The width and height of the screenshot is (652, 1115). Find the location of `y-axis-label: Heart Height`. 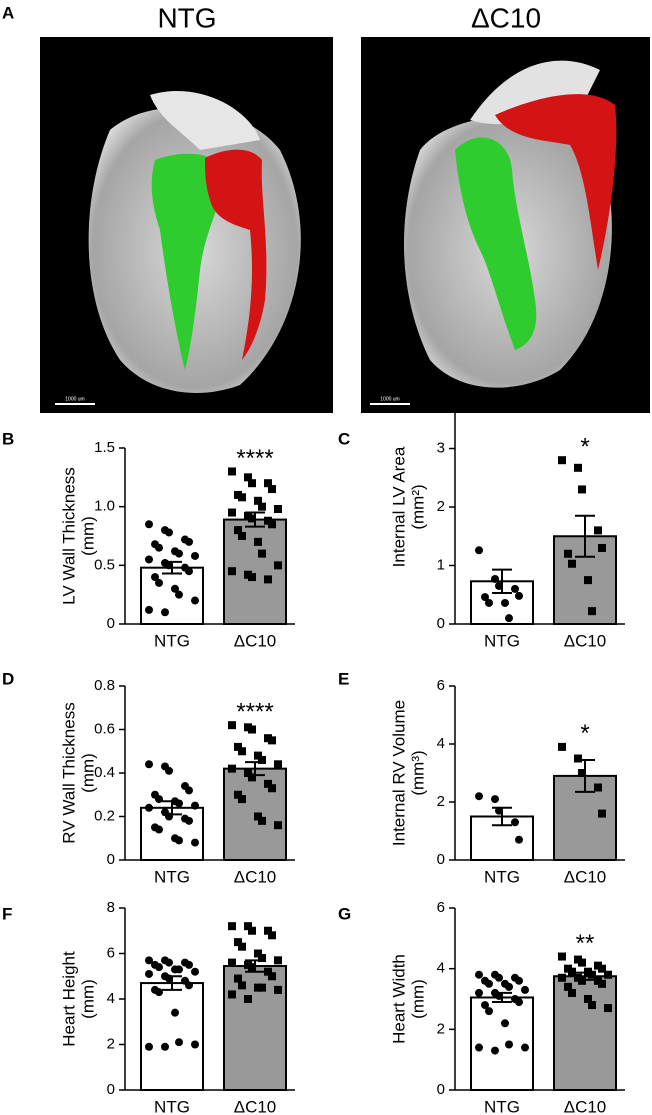

y-axis-label: Heart Height is located at coordinates (68, 999).